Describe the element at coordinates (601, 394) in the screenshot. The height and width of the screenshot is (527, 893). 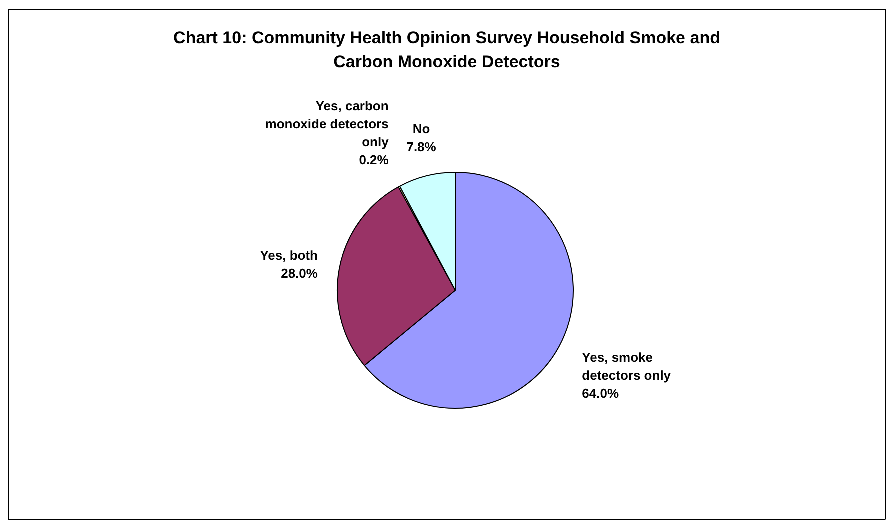
I see `data-label: 64.0%` at that location.